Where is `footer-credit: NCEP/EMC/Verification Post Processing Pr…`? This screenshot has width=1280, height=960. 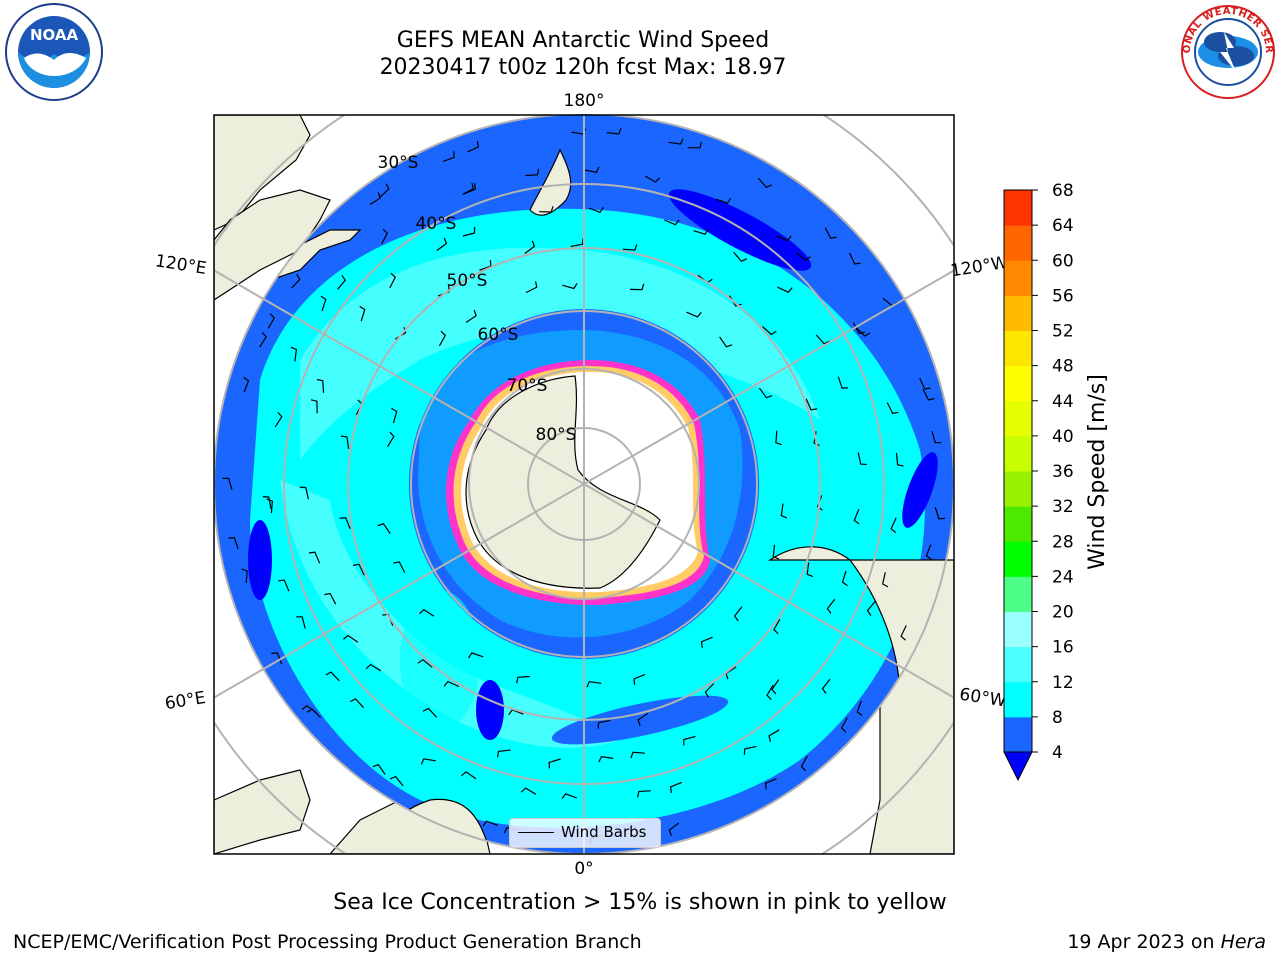 footer-credit: NCEP/EMC/Verification Post Processing Pr… is located at coordinates (327, 942).